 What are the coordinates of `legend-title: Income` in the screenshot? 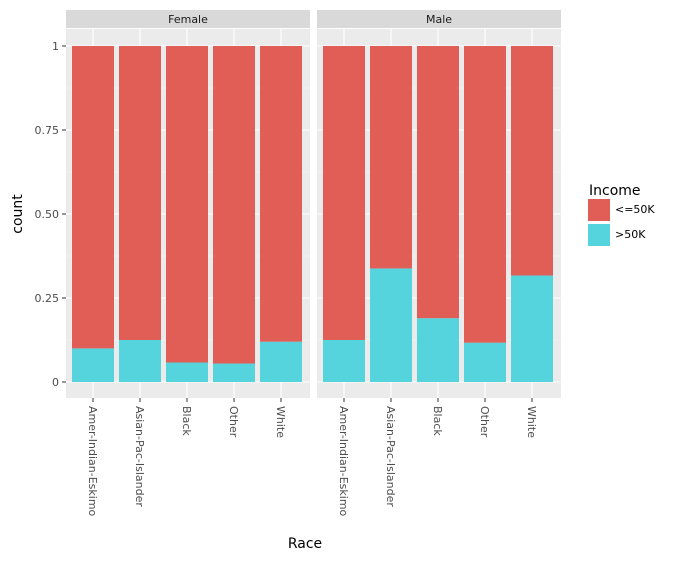 It's located at (615, 191).